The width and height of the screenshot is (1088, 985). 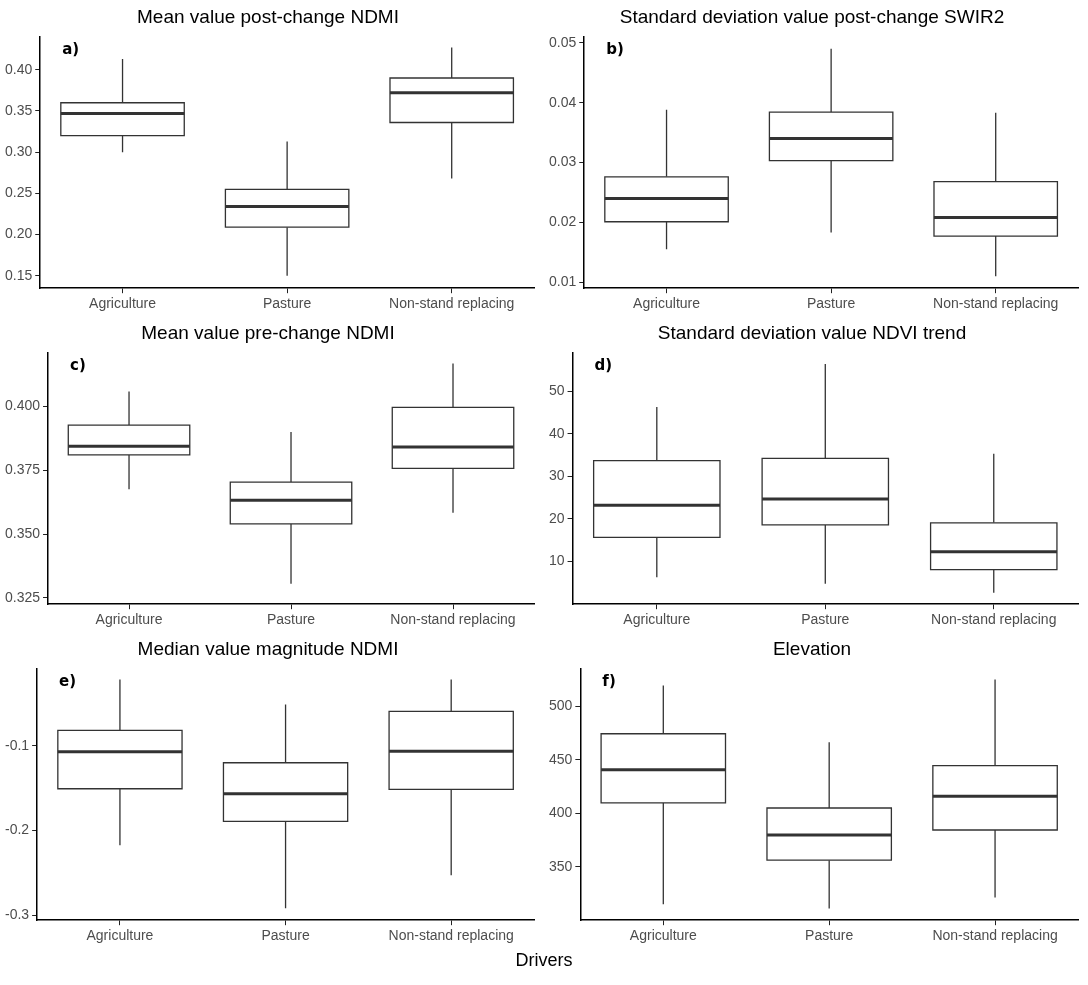 I want to click on y-tick-label: 0.375, so click(x=22, y=469).